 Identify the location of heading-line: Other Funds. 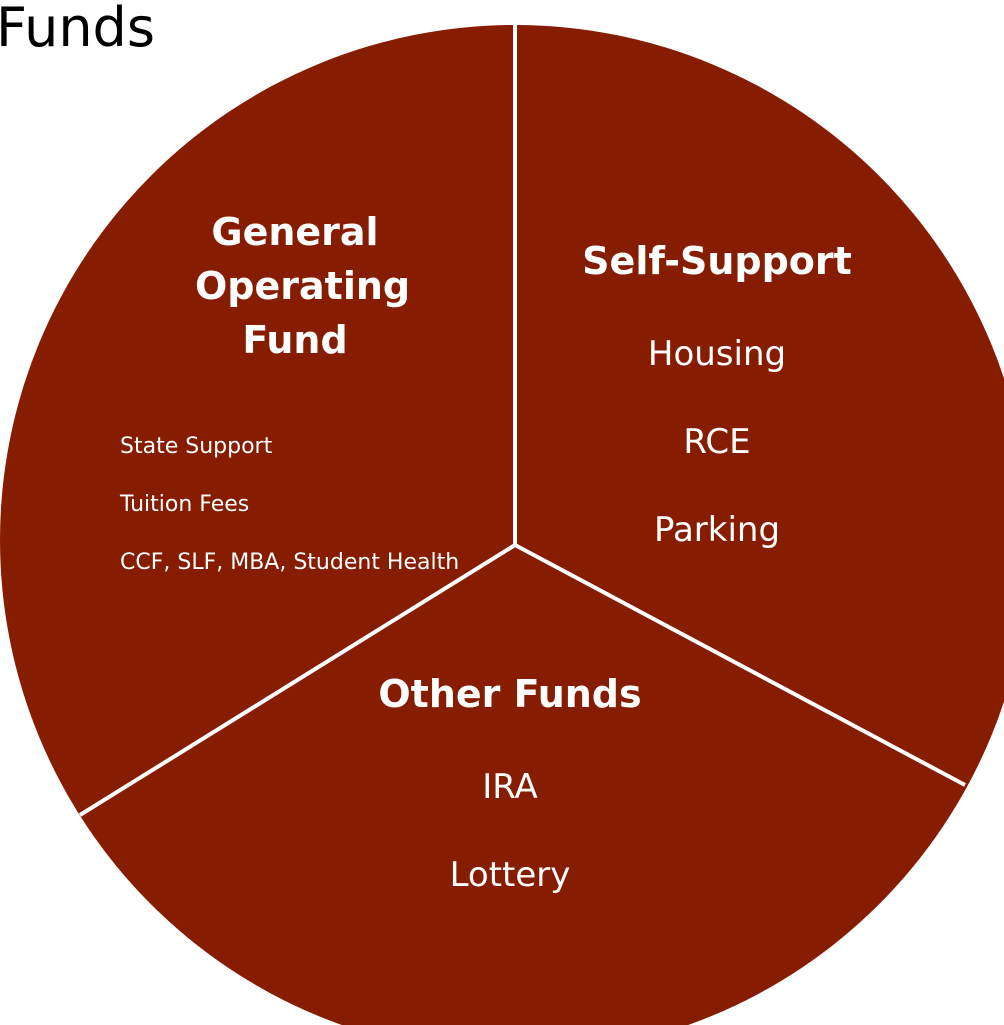
(510, 694).